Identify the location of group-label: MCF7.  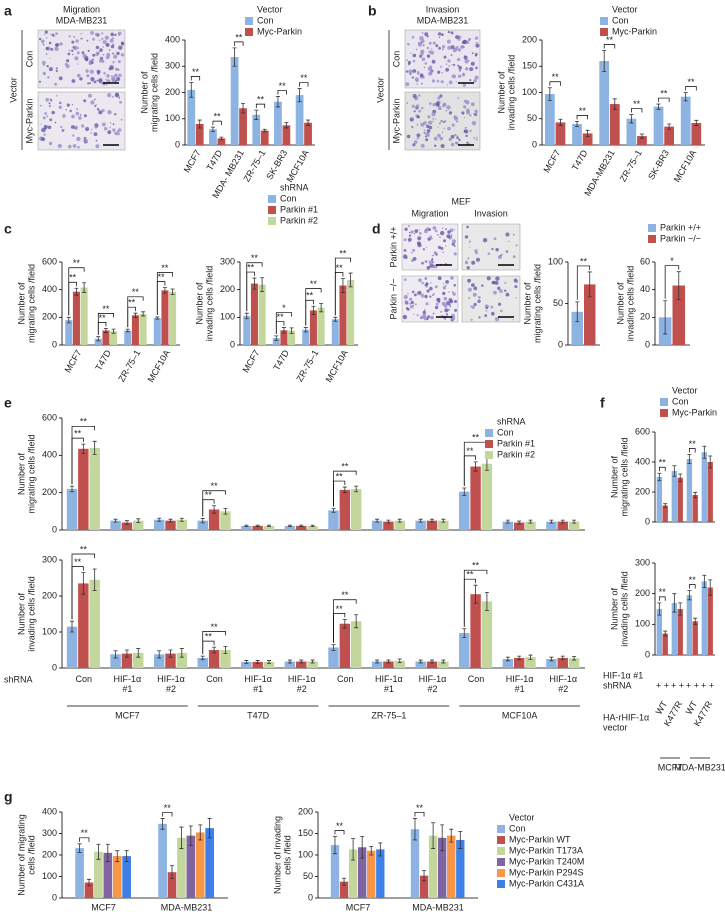
(670, 767).